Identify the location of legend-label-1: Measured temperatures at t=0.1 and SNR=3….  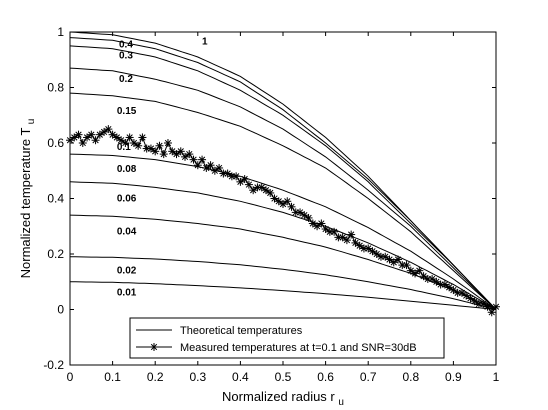
(298, 348).